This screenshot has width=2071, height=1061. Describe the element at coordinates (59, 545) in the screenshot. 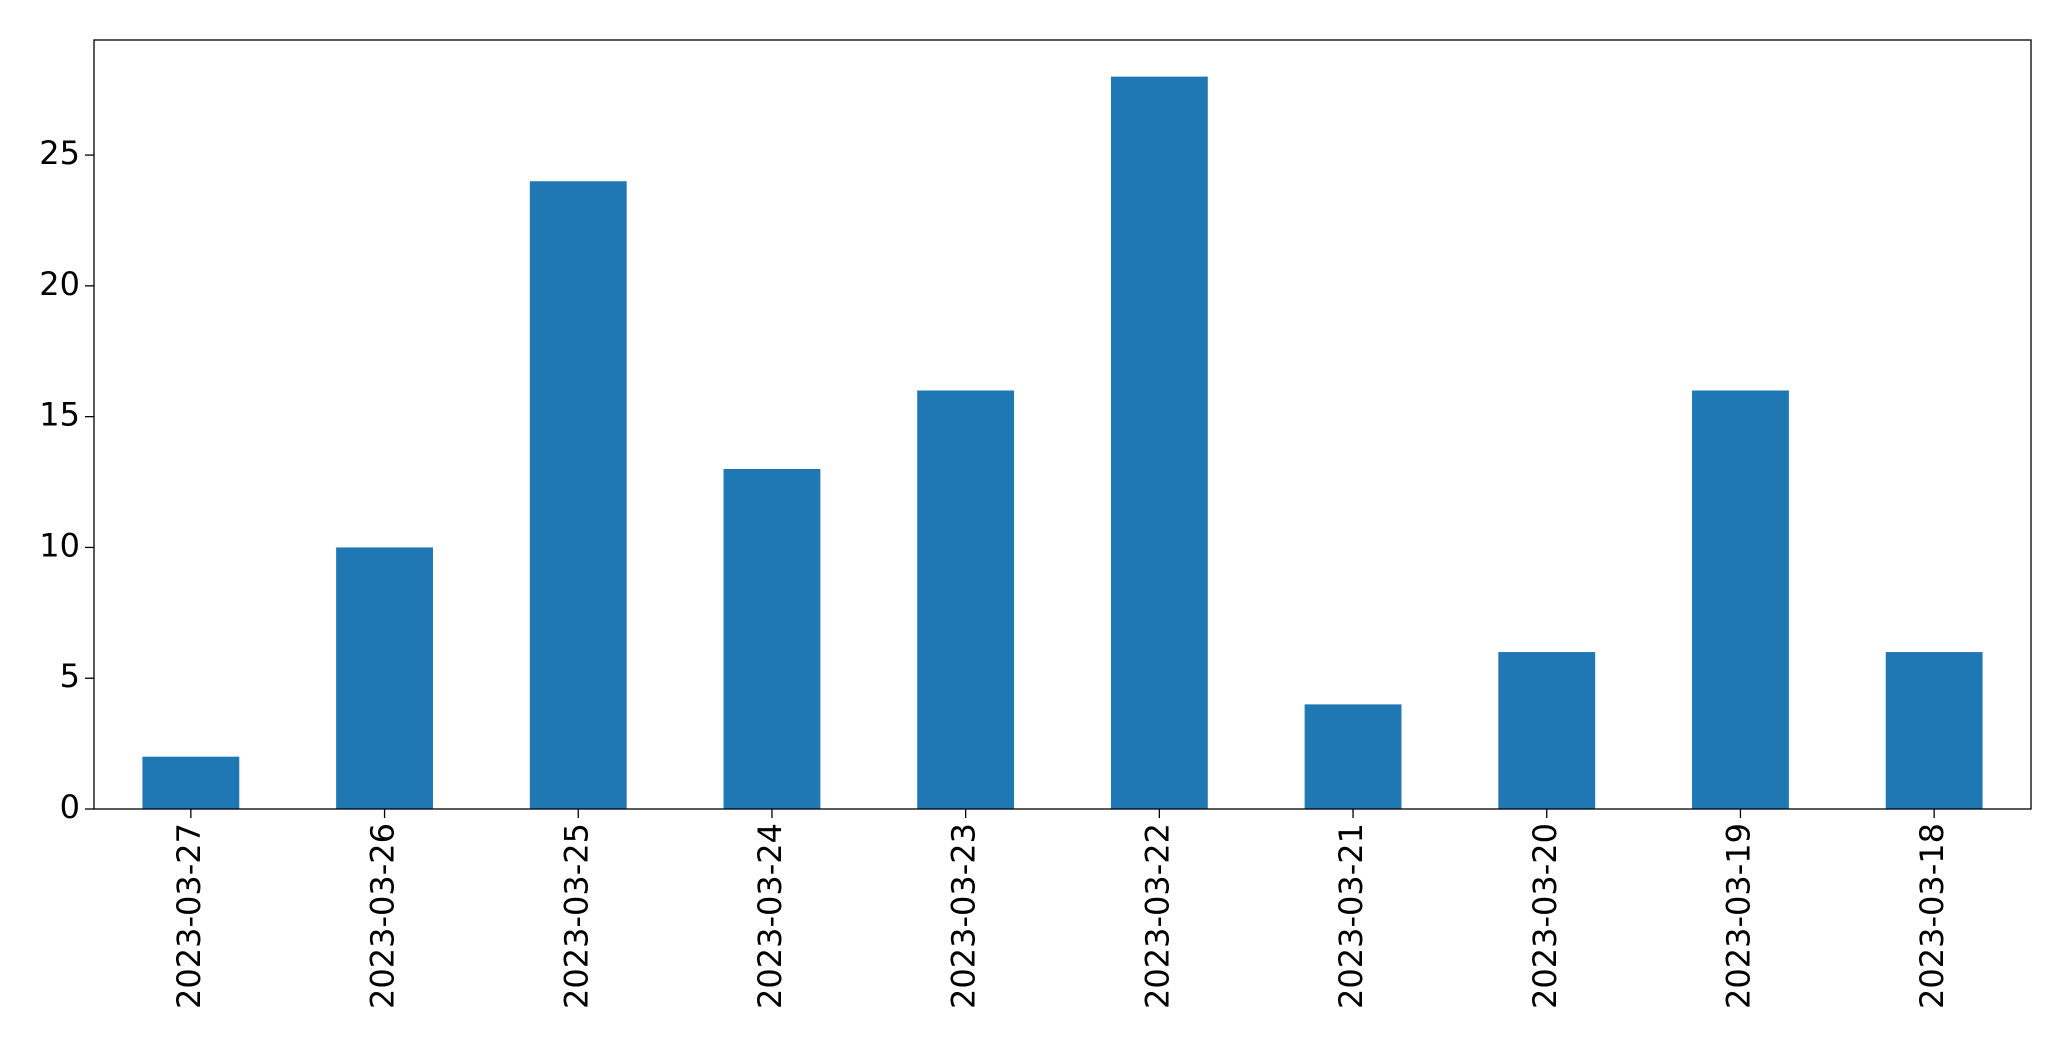

I see `y-tick-label: 10` at that location.